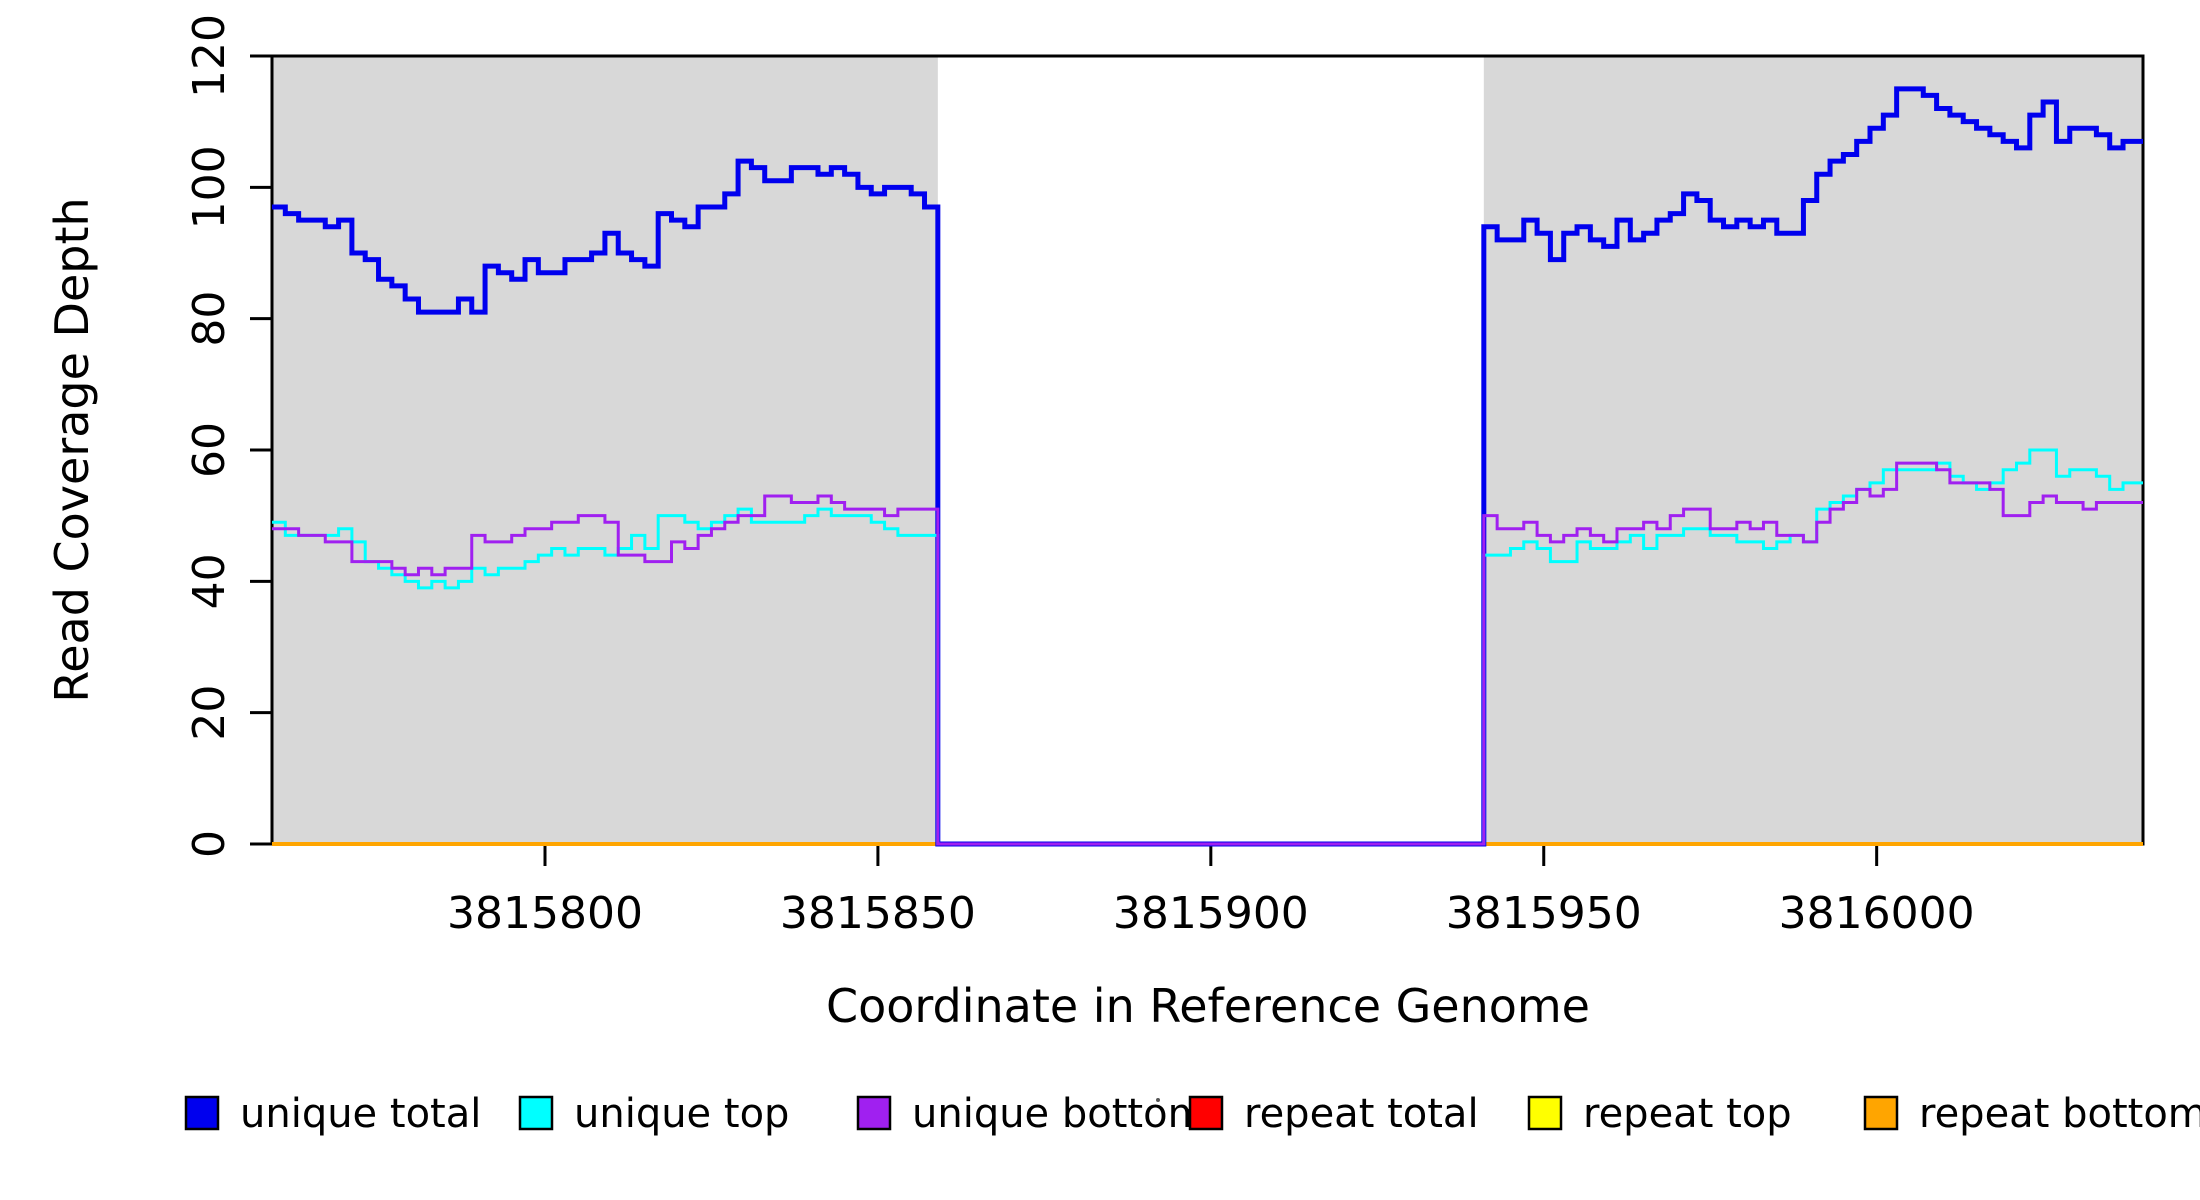 Image resolution: width=2200 pixels, height=1200 pixels. What do you see at coordinates (360, 1114) in the screenshot?
I see `legend-label-unique-total: unique total` at bounding box center [360, 1114].